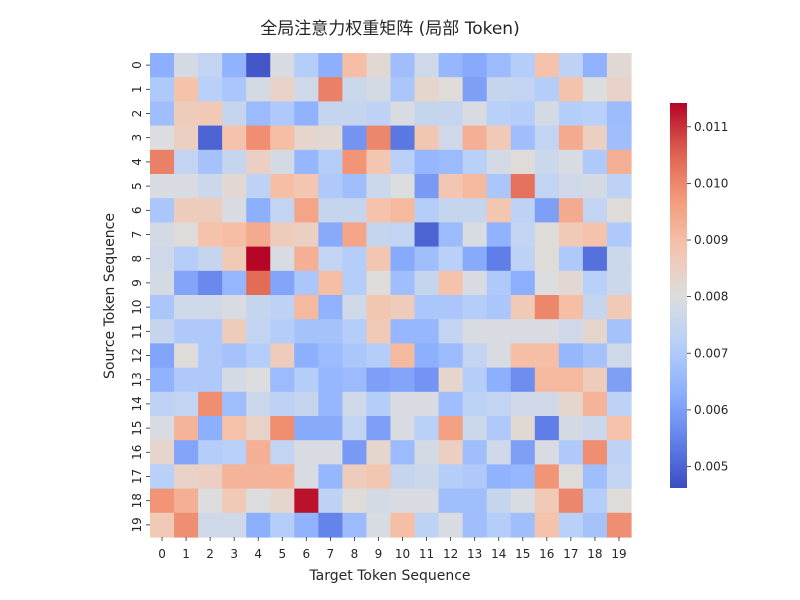  Describe the element at coordinates (258, 554) in the screenshot. I see `x-tick-label: 4` at that location.